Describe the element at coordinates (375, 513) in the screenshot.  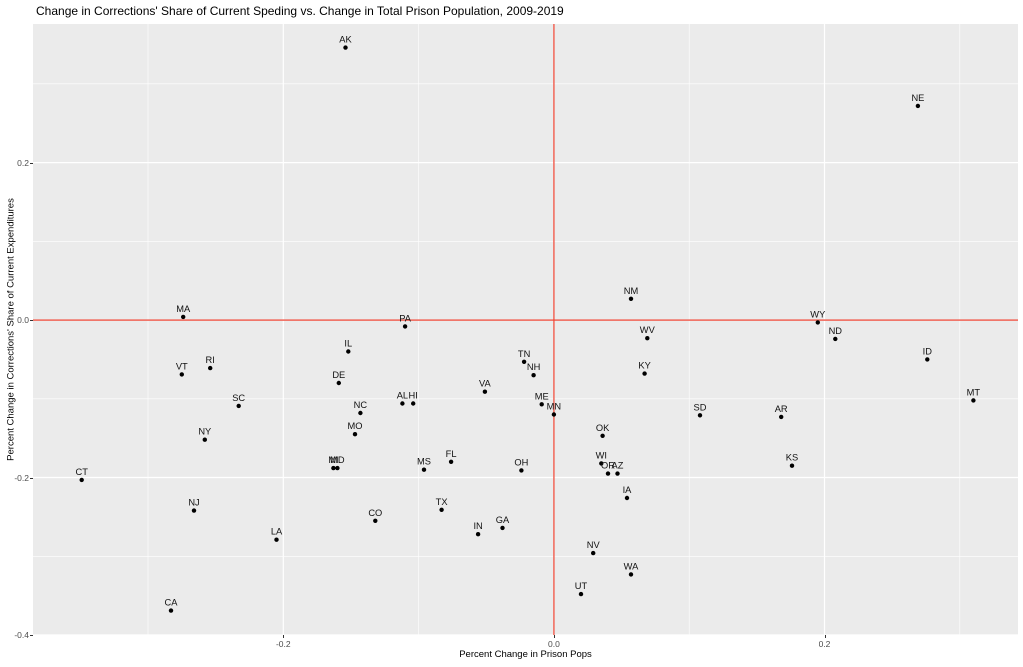
I see `data-point-label: CO` at that location.